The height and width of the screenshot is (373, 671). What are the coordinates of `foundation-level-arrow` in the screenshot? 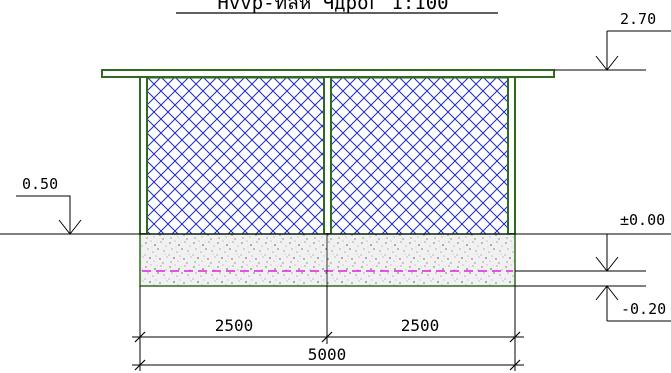 It's located at (633, 303).